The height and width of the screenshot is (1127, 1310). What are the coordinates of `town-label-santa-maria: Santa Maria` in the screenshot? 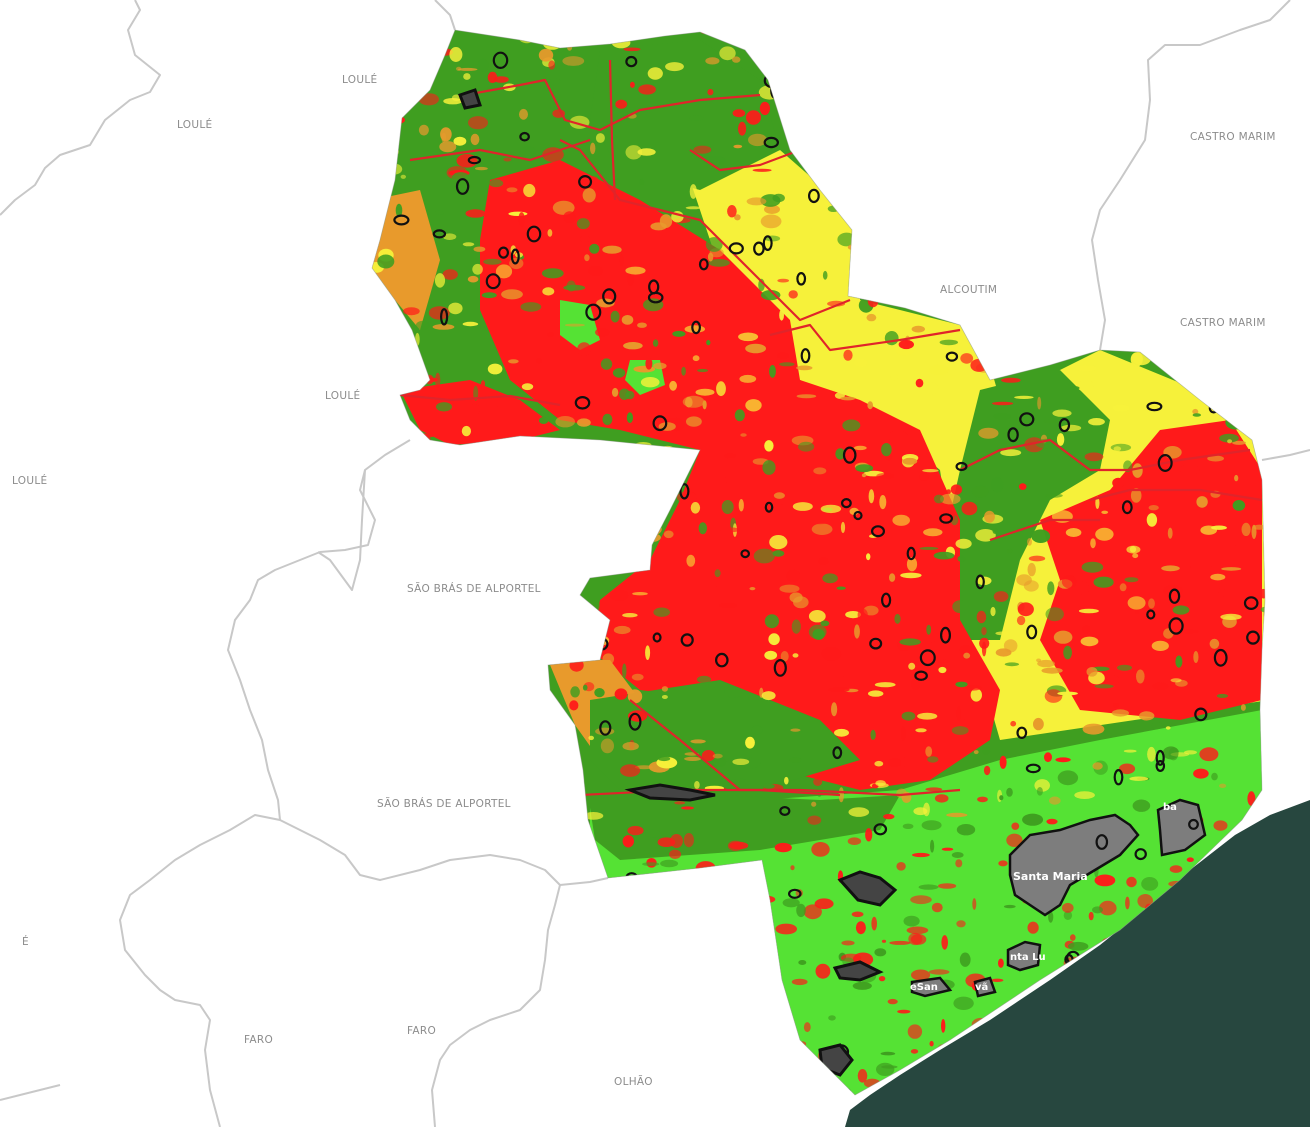 It's located at (1050, 876).